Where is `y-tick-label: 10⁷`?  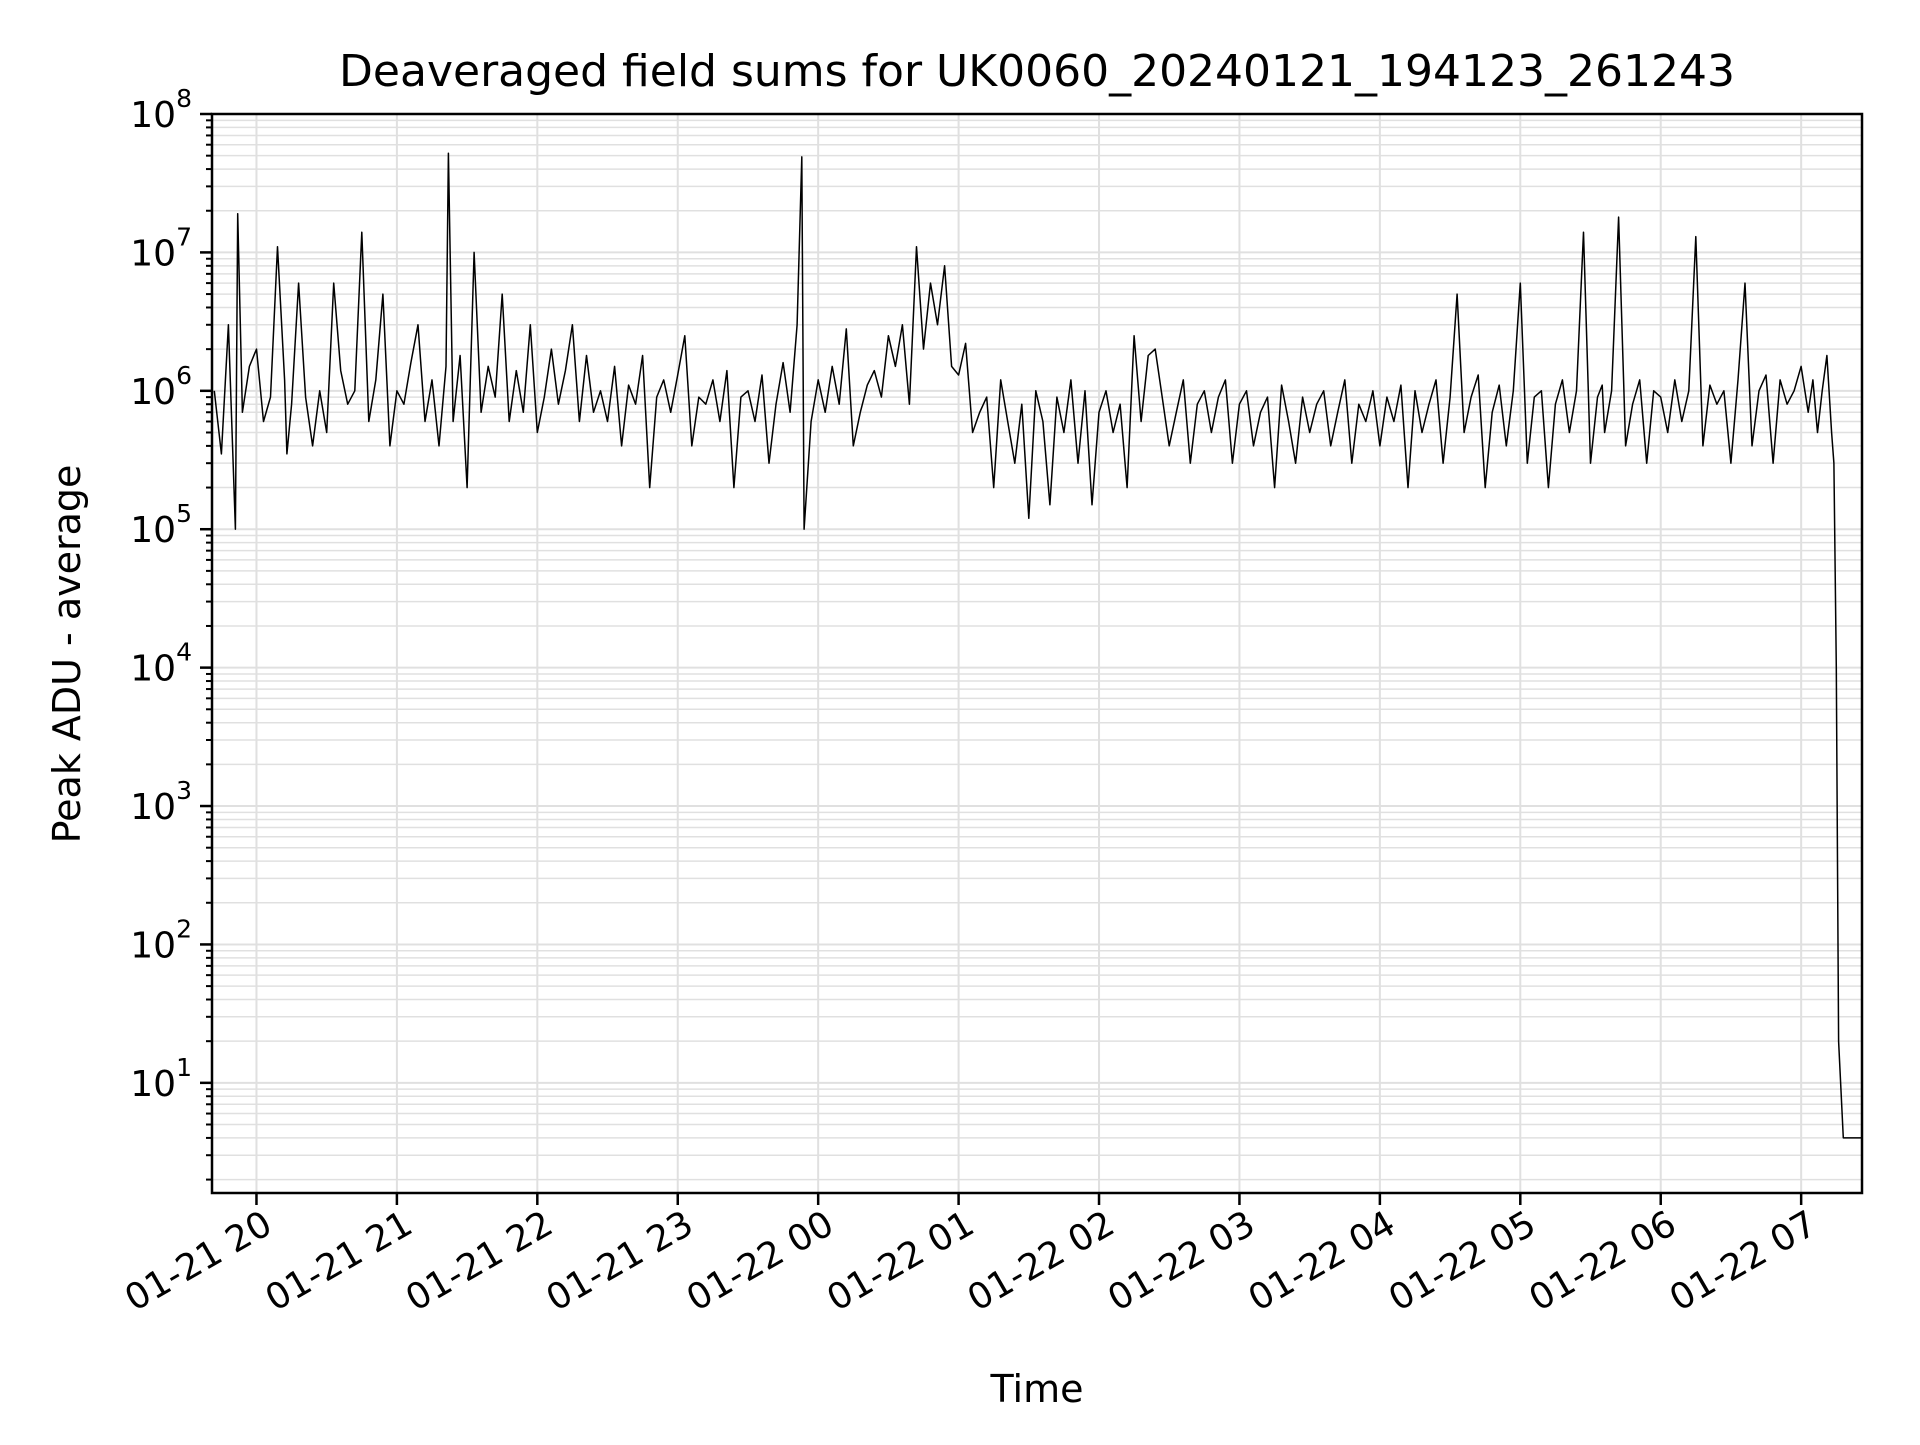
y-tick-label: 10⁷ is located at coordinates (161, 248).